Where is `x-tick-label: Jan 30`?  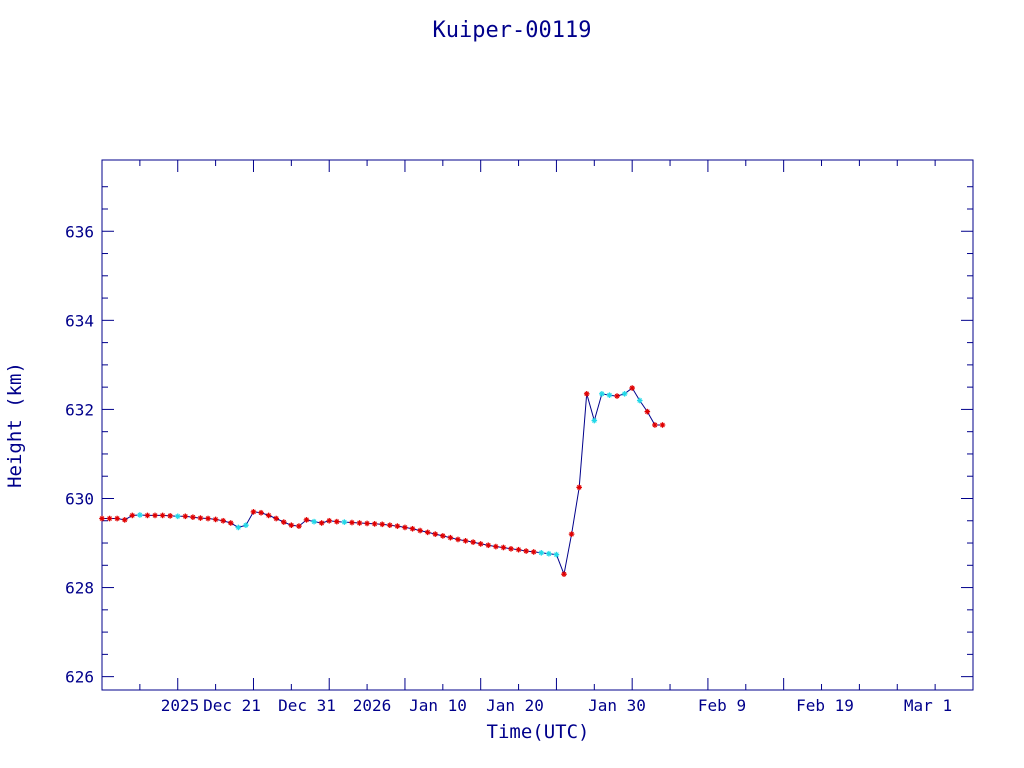 x-tick-label: Jan 30 is located at coordinates (617, 705).